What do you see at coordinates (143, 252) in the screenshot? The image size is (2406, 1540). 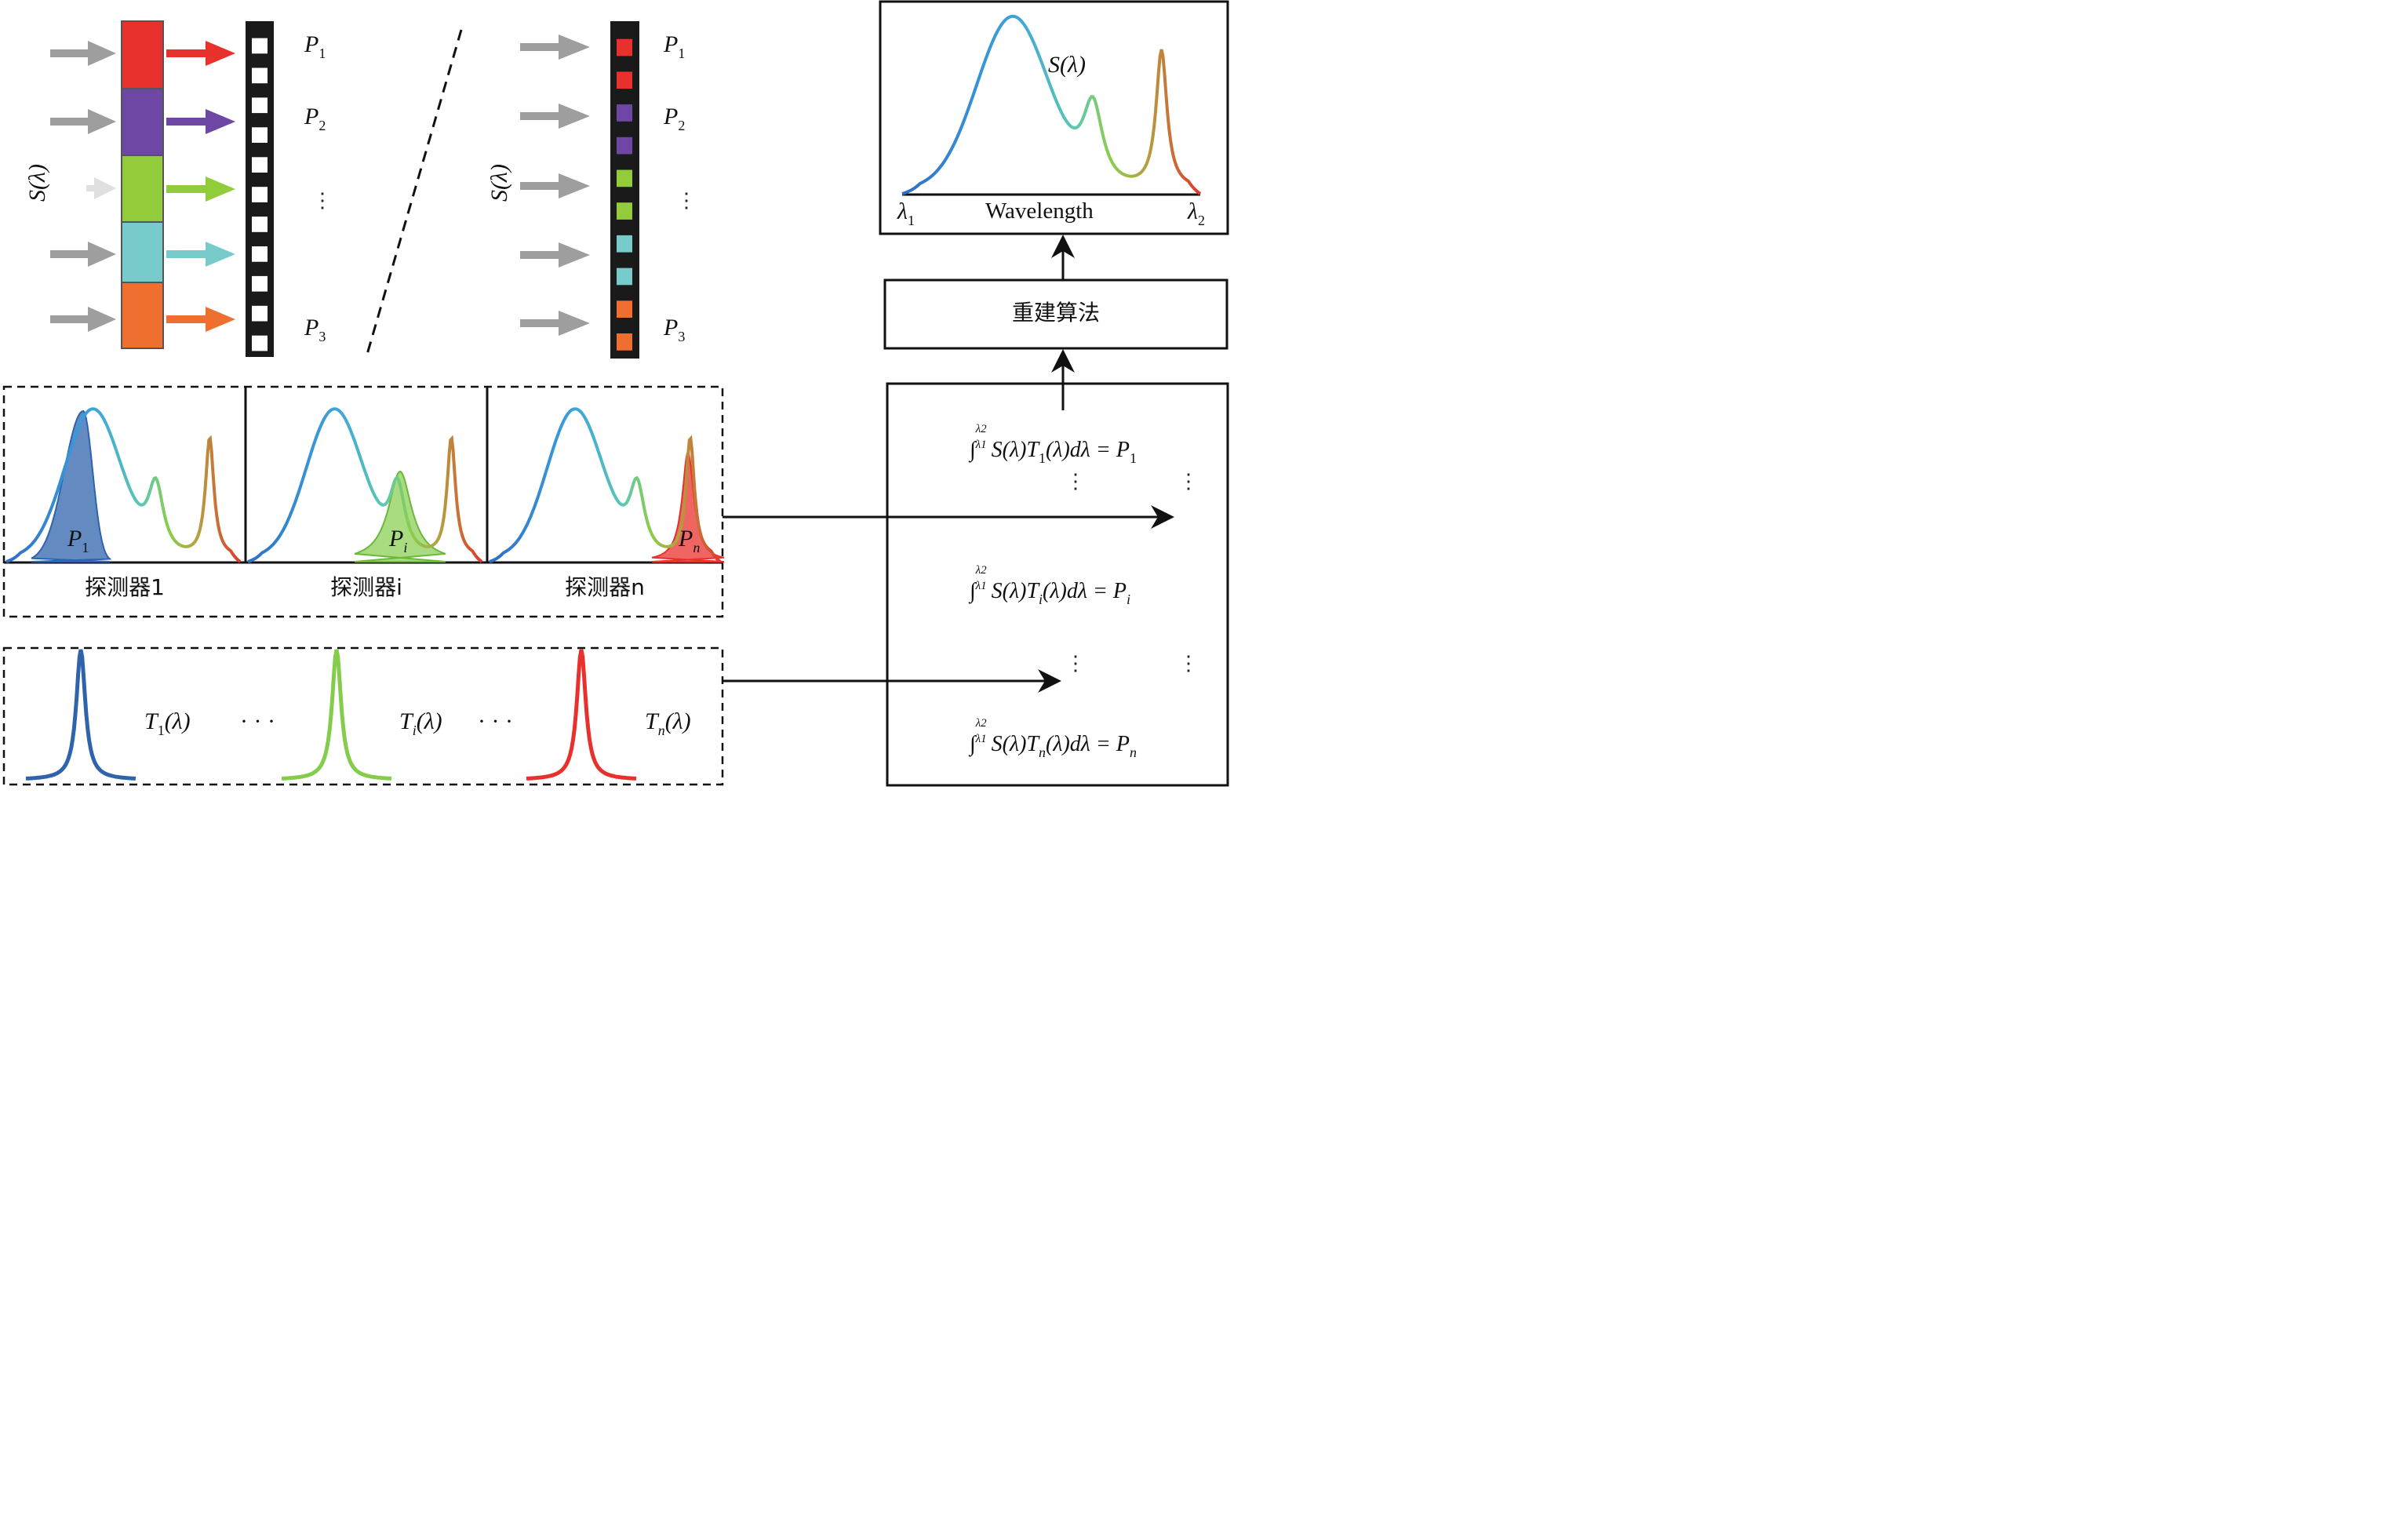 I see `filter-block-cyan` at bounding box center [143, 252].